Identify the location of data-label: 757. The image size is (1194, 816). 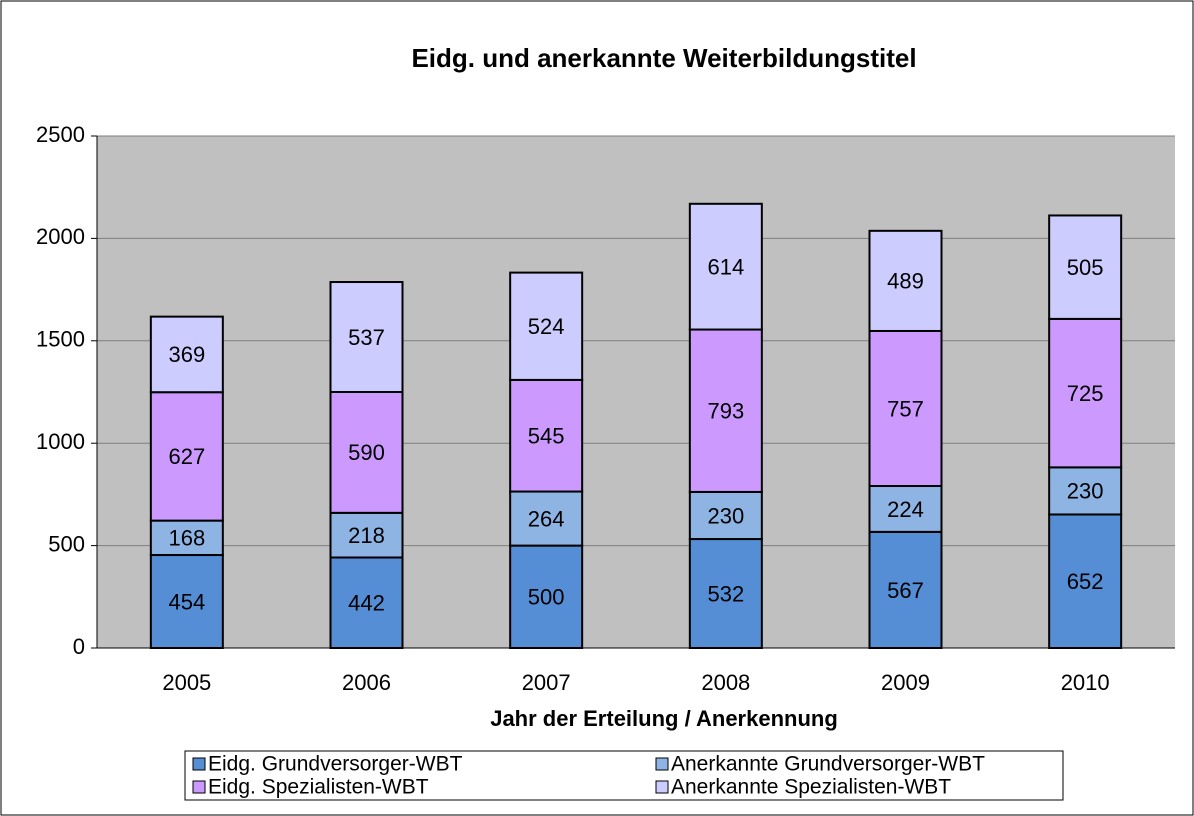
(905, 408).